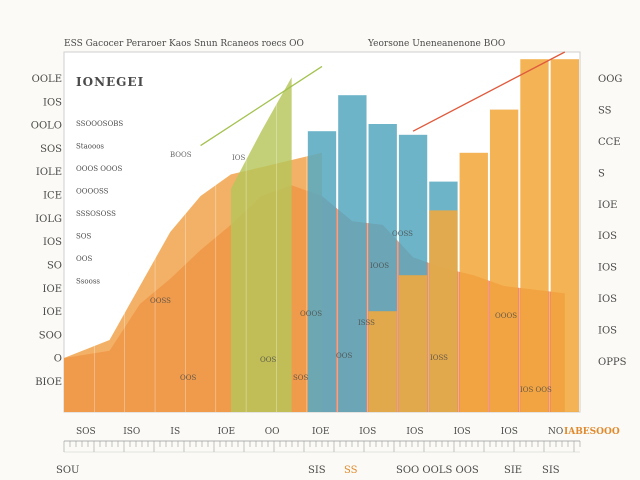 The width and height of the screenshot is (640, 480). I want to click on y-tick-left: SOS, so click(51, 149).